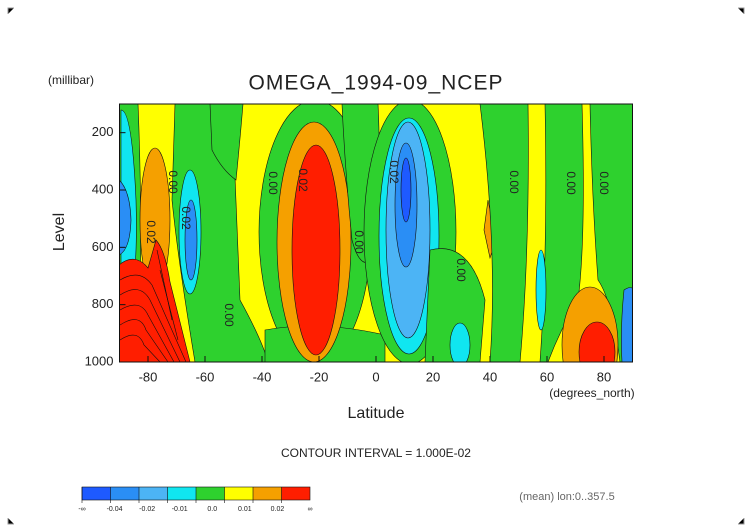  I want to click on colorbar-label: 0.0, so click(212, 509).